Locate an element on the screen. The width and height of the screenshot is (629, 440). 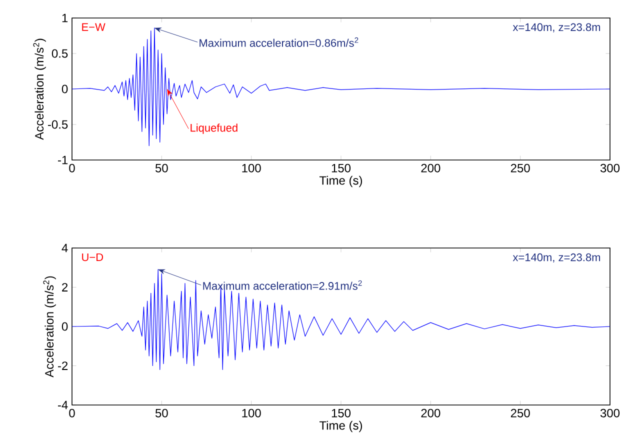
annotation: Maximum acceleration=0.86m/s$^{2}$ is located at coordinates (279, 42).